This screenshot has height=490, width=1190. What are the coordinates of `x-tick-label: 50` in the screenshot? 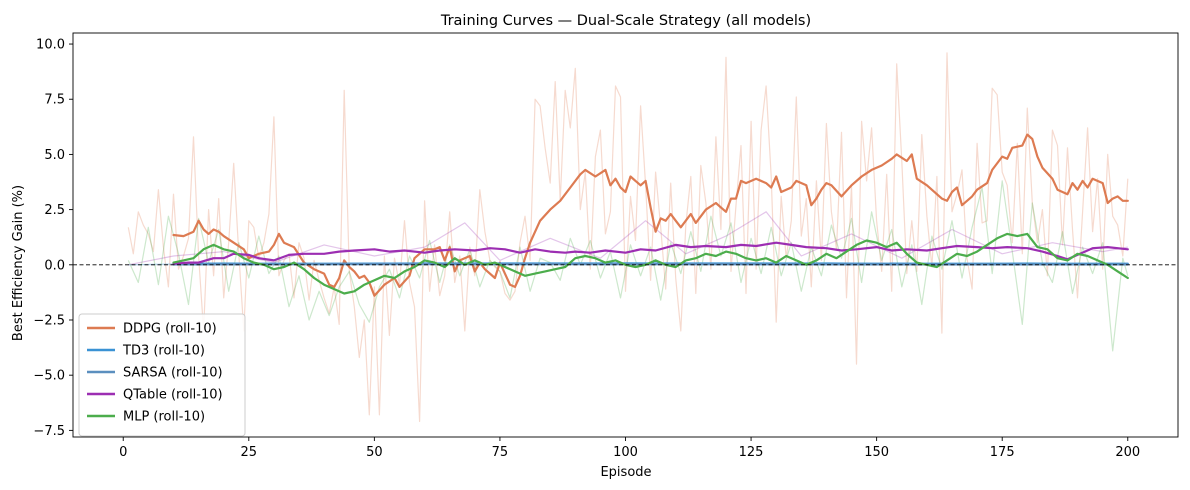 It's located at (374, 452).